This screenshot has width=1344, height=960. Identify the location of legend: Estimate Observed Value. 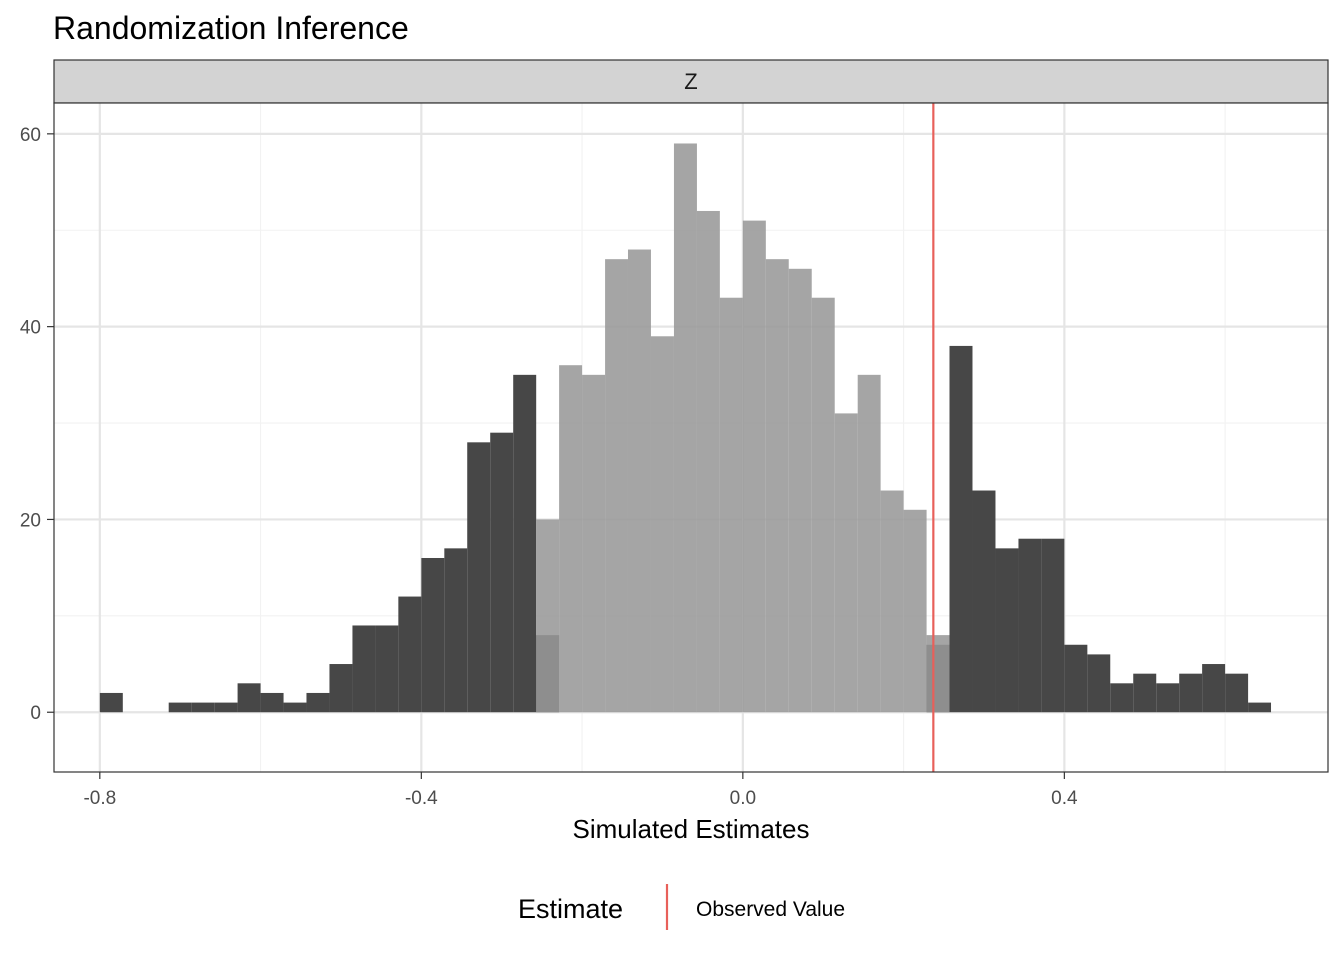
(681, 907).